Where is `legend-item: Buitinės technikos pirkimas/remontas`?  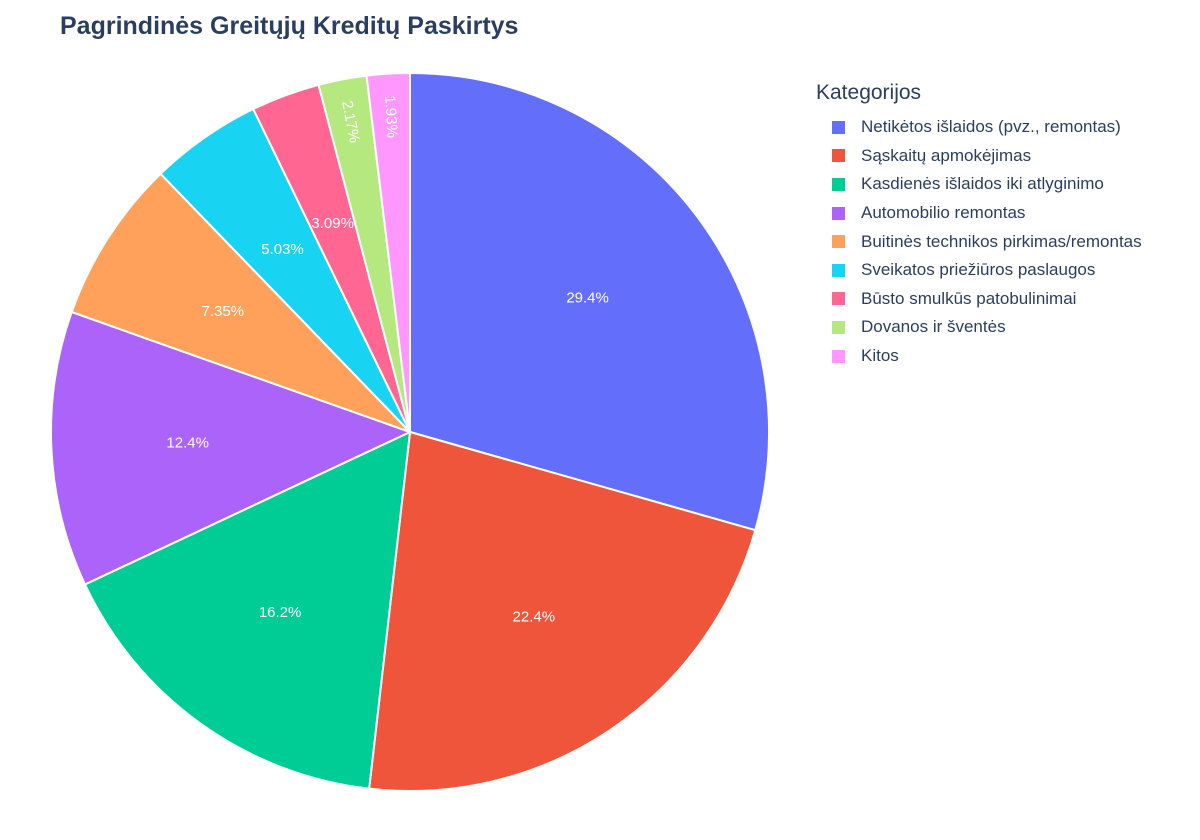
legend-item: Buitinės technikos pirkimas/remontas is located at coordinates (979, 241).